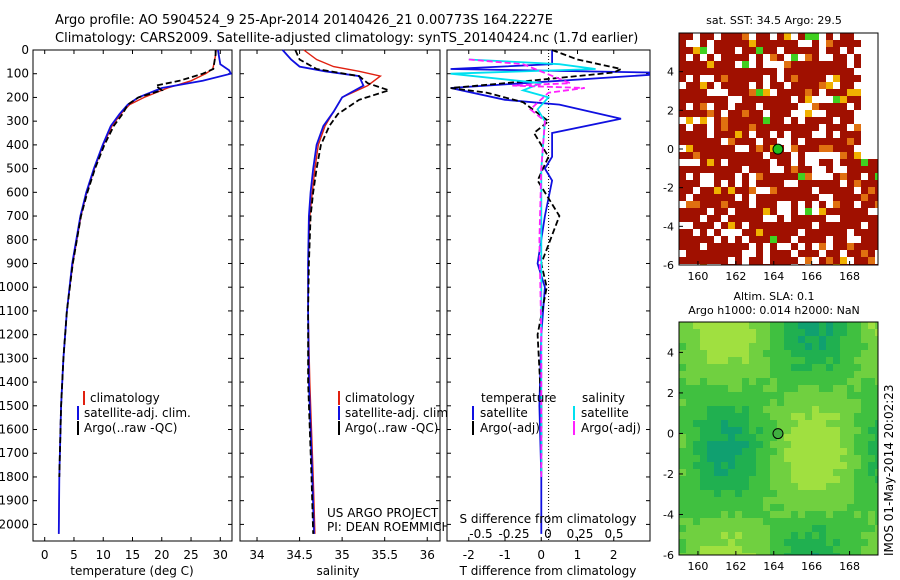 The image size is (900, 580). I want to click on legend-satellite-adj: satellite-adj. clim., so click(137, 413).